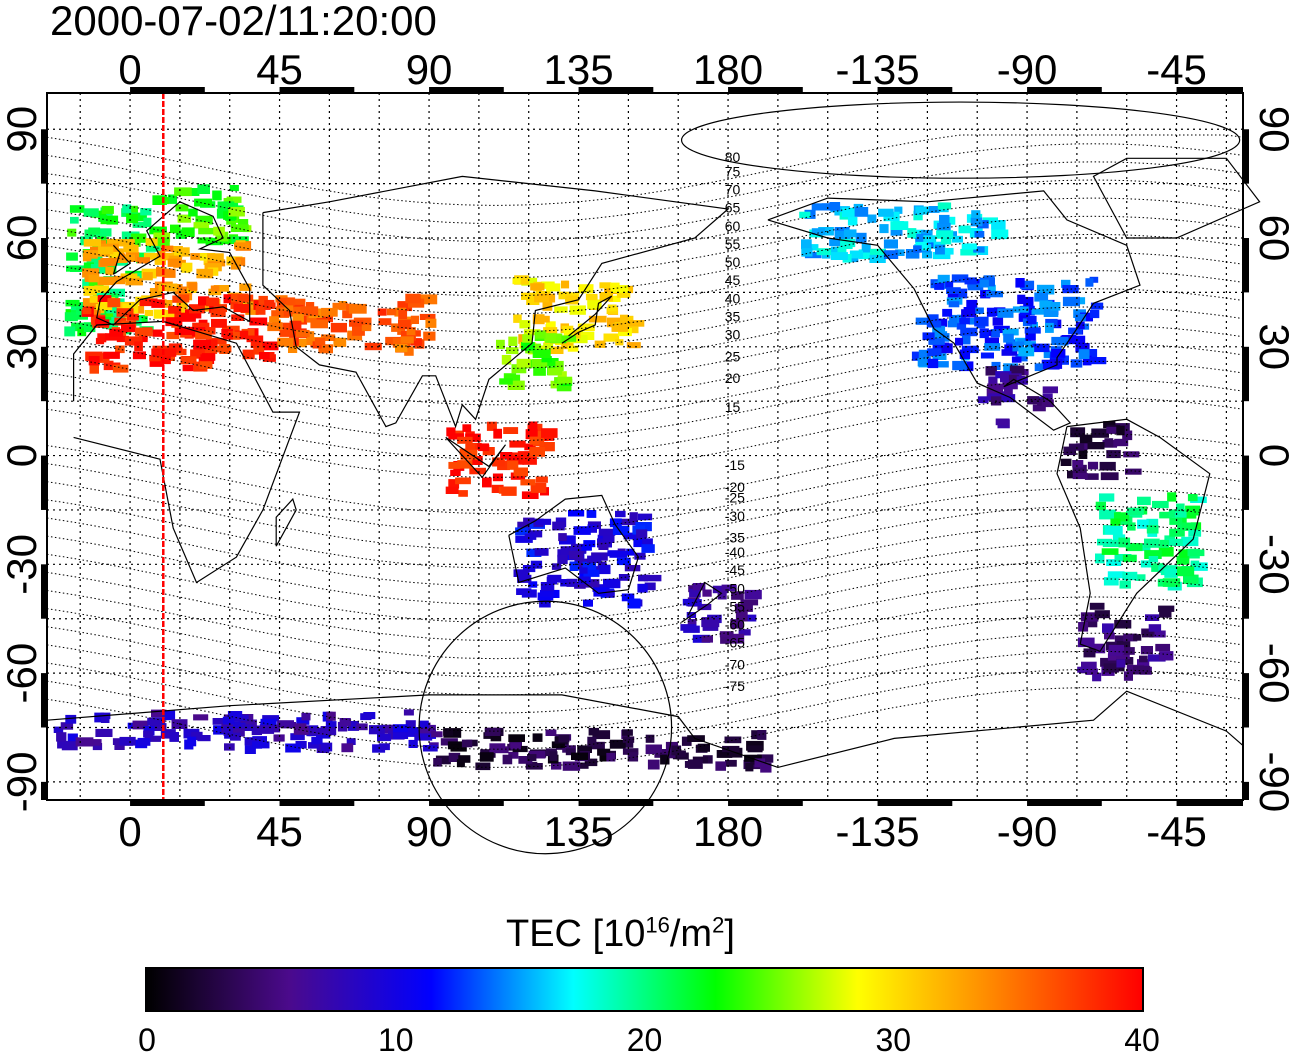 This screenshot has width=1292, height=1058. I want to click on contour-label: -50, so click(735, 588).